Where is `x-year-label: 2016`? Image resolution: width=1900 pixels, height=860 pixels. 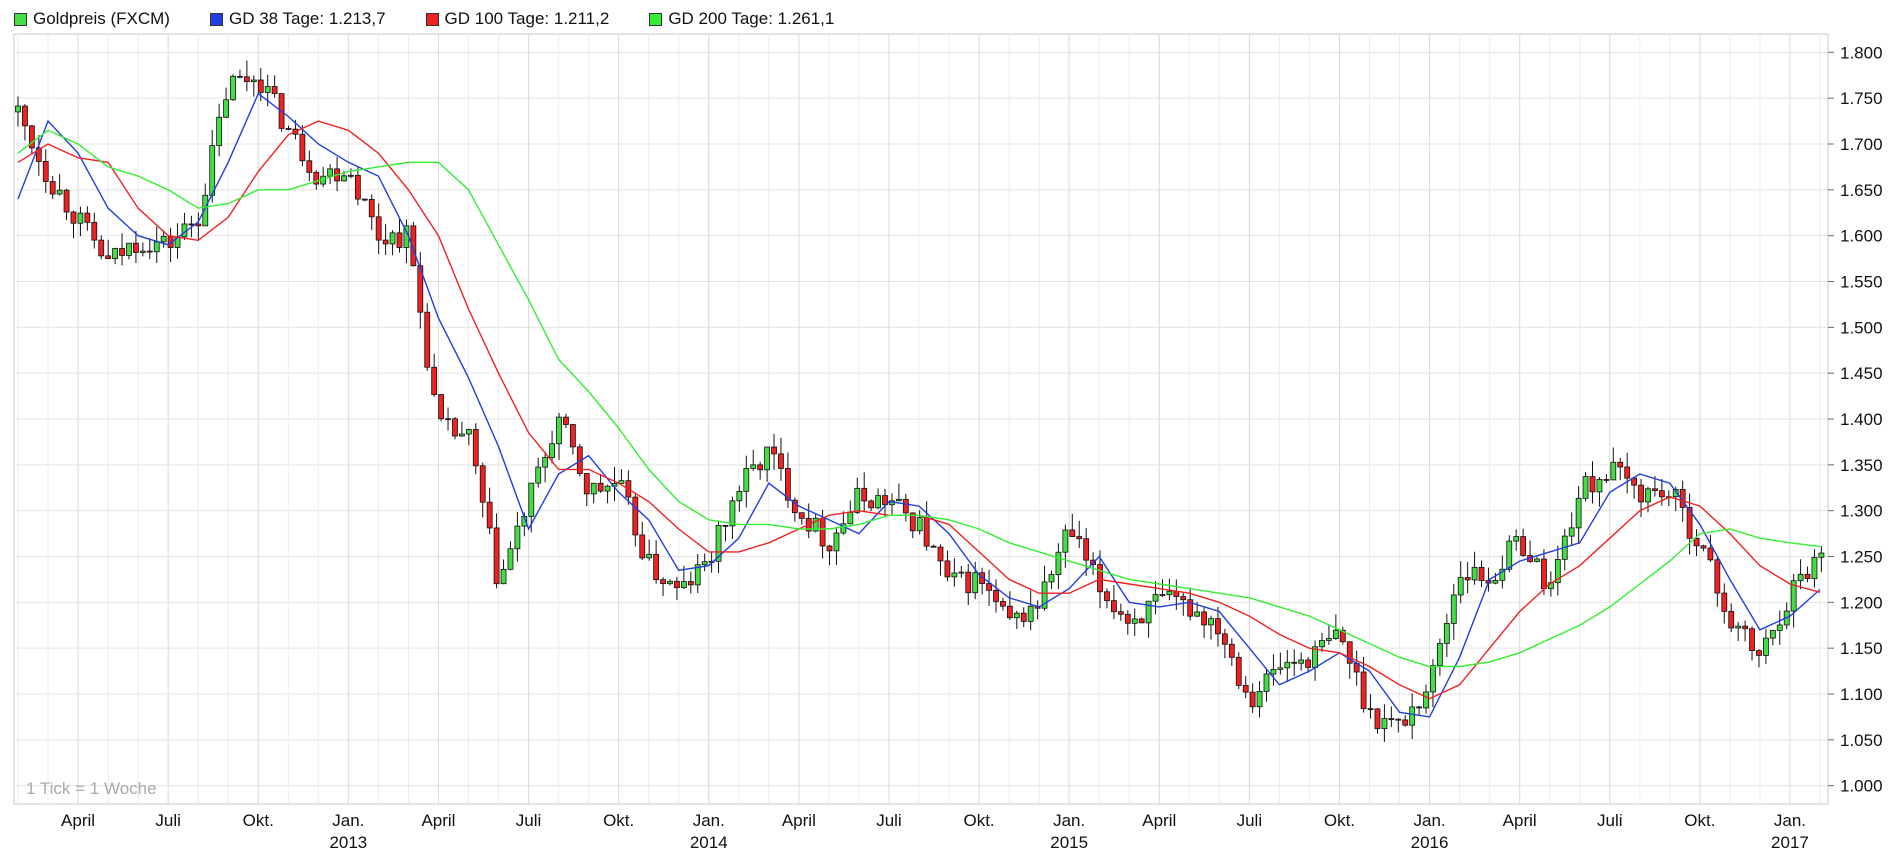 x-year-label: 2016 is located at coordinates (1430, 842).